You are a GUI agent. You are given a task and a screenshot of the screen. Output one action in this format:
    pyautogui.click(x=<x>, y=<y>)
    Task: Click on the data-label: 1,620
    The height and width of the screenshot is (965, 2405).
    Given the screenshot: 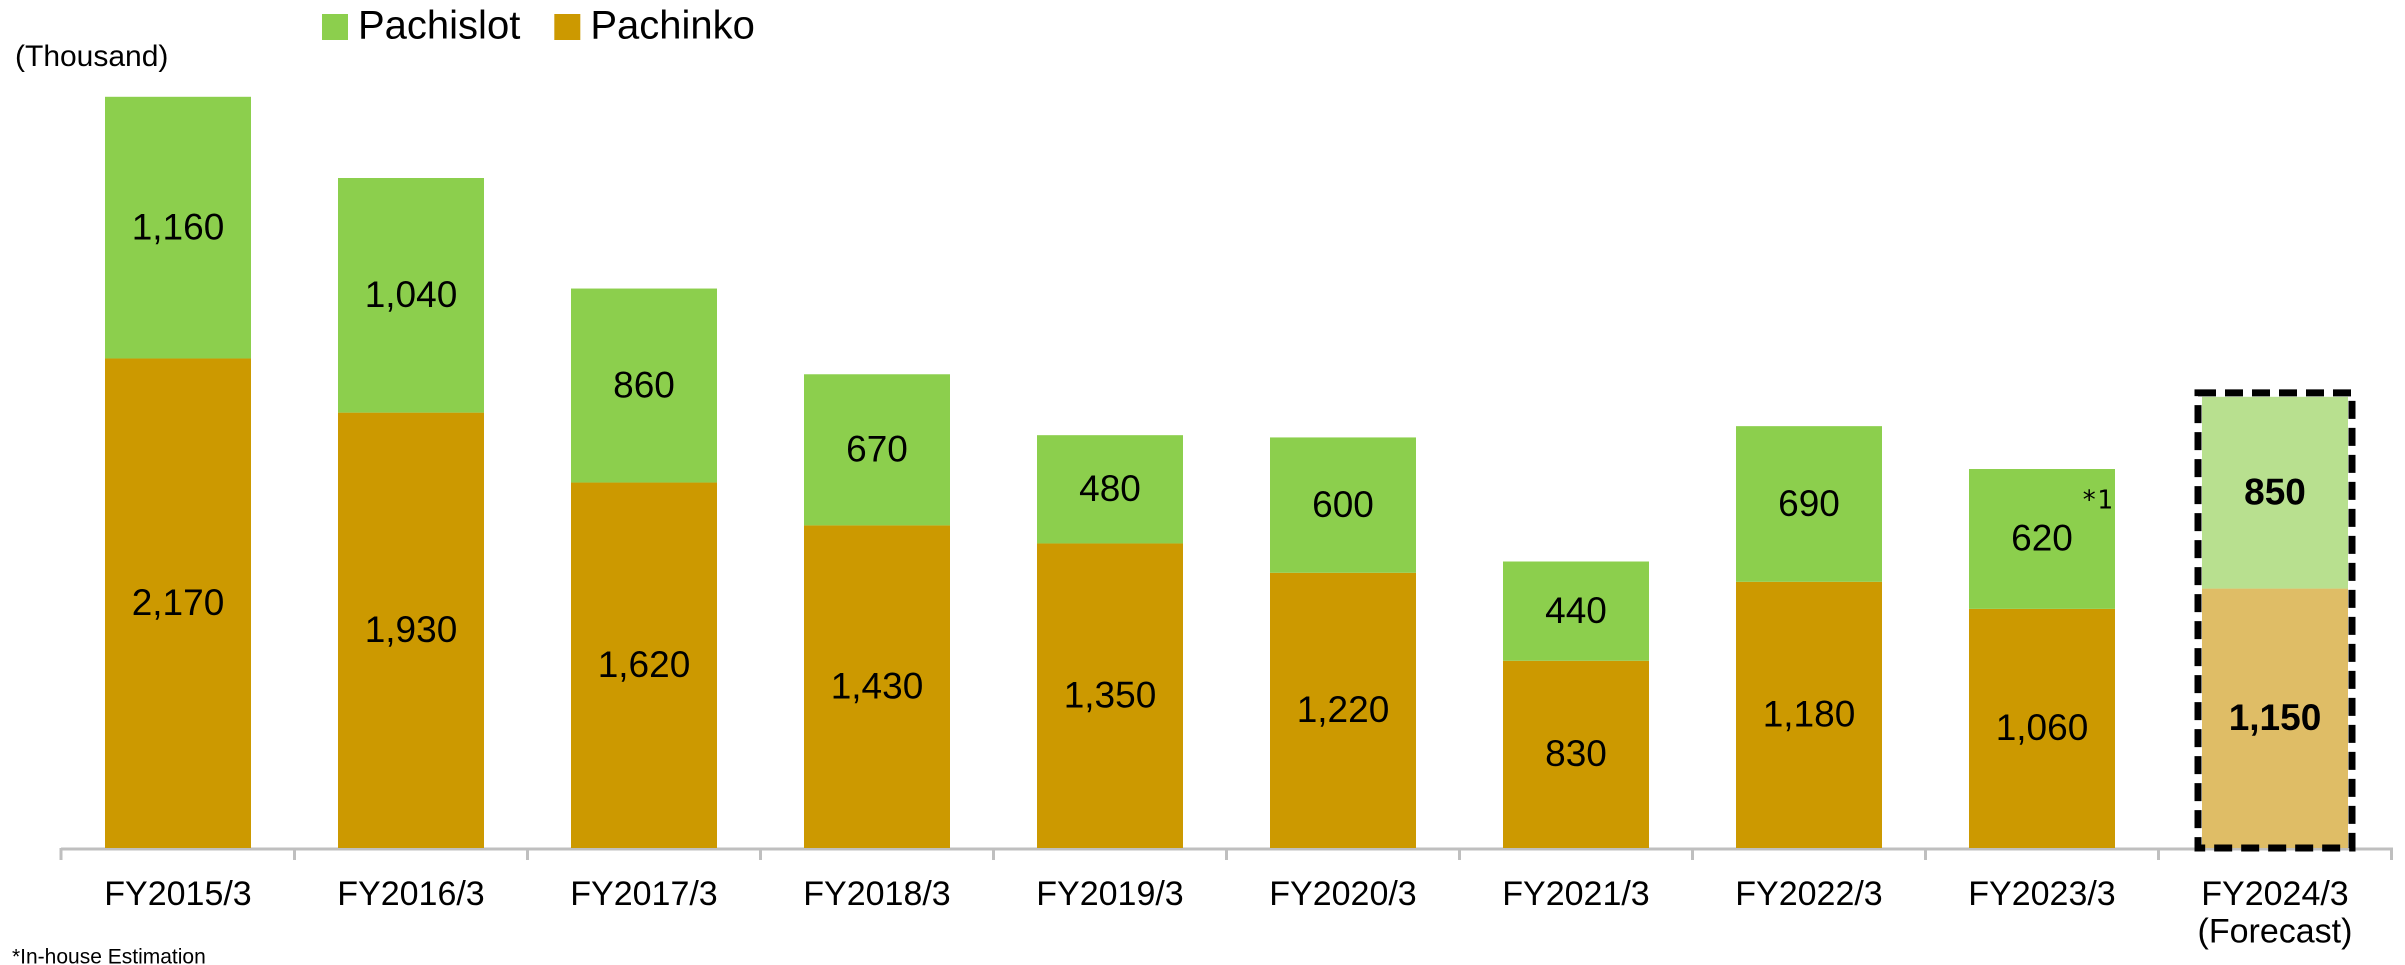 What is the action you would take?
    pyautogui.click(x=644, y=664)
    